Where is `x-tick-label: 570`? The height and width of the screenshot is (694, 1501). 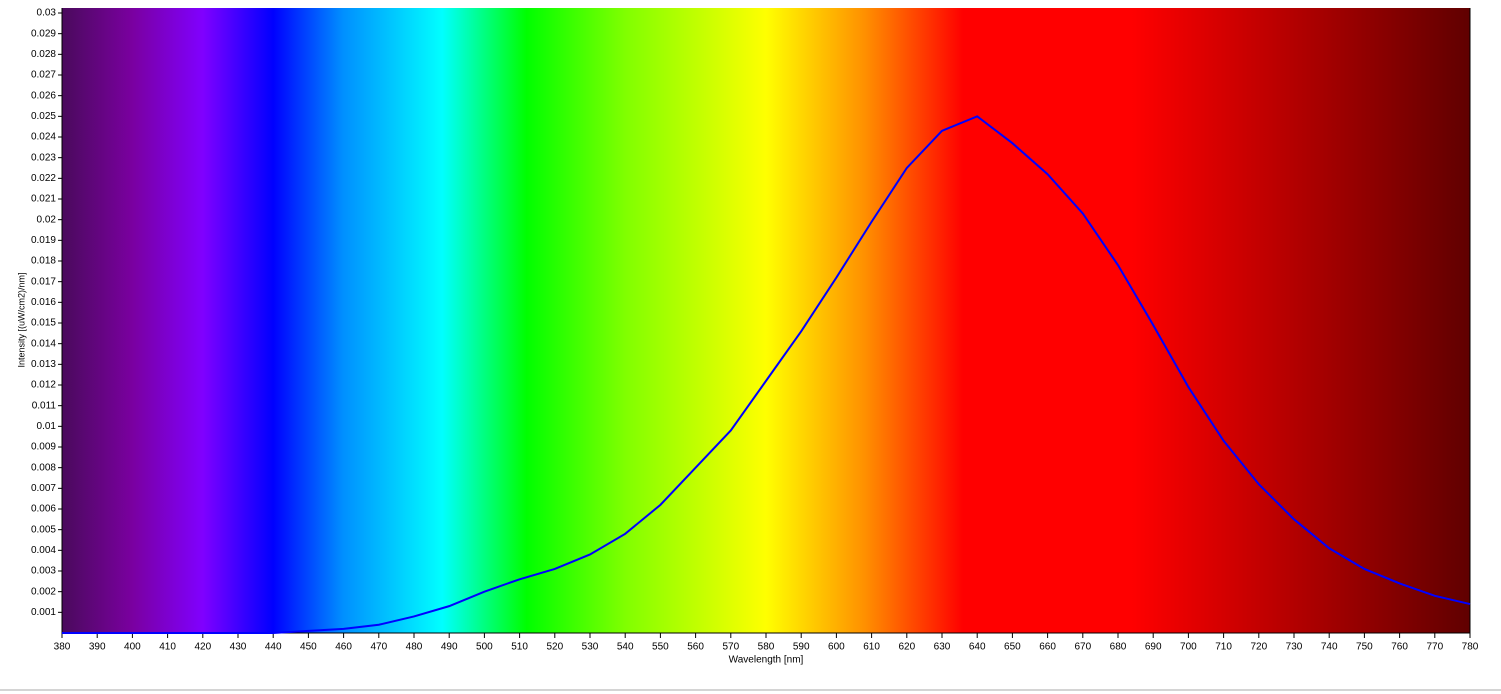 x-tick-label: 570 is located at coordinates (730, 647).